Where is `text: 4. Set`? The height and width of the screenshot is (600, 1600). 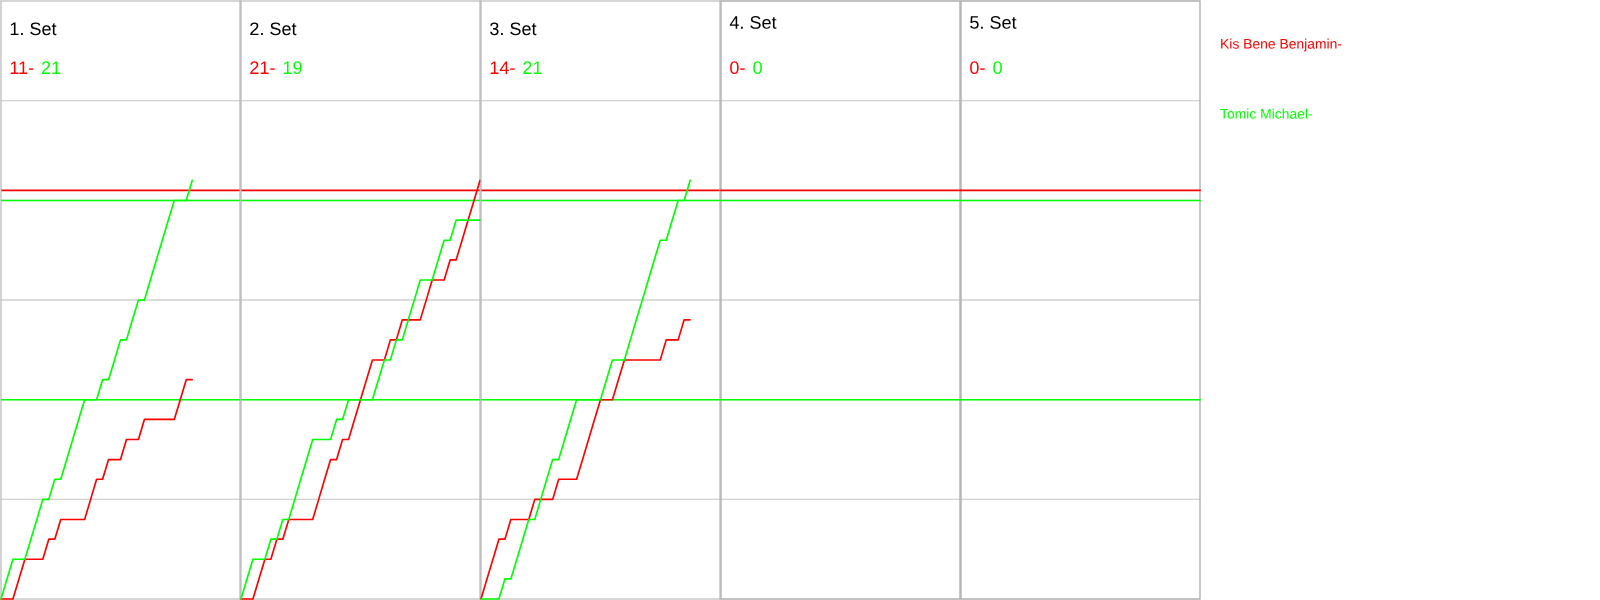
text: 4. Set is located at coordinates (753, 22).